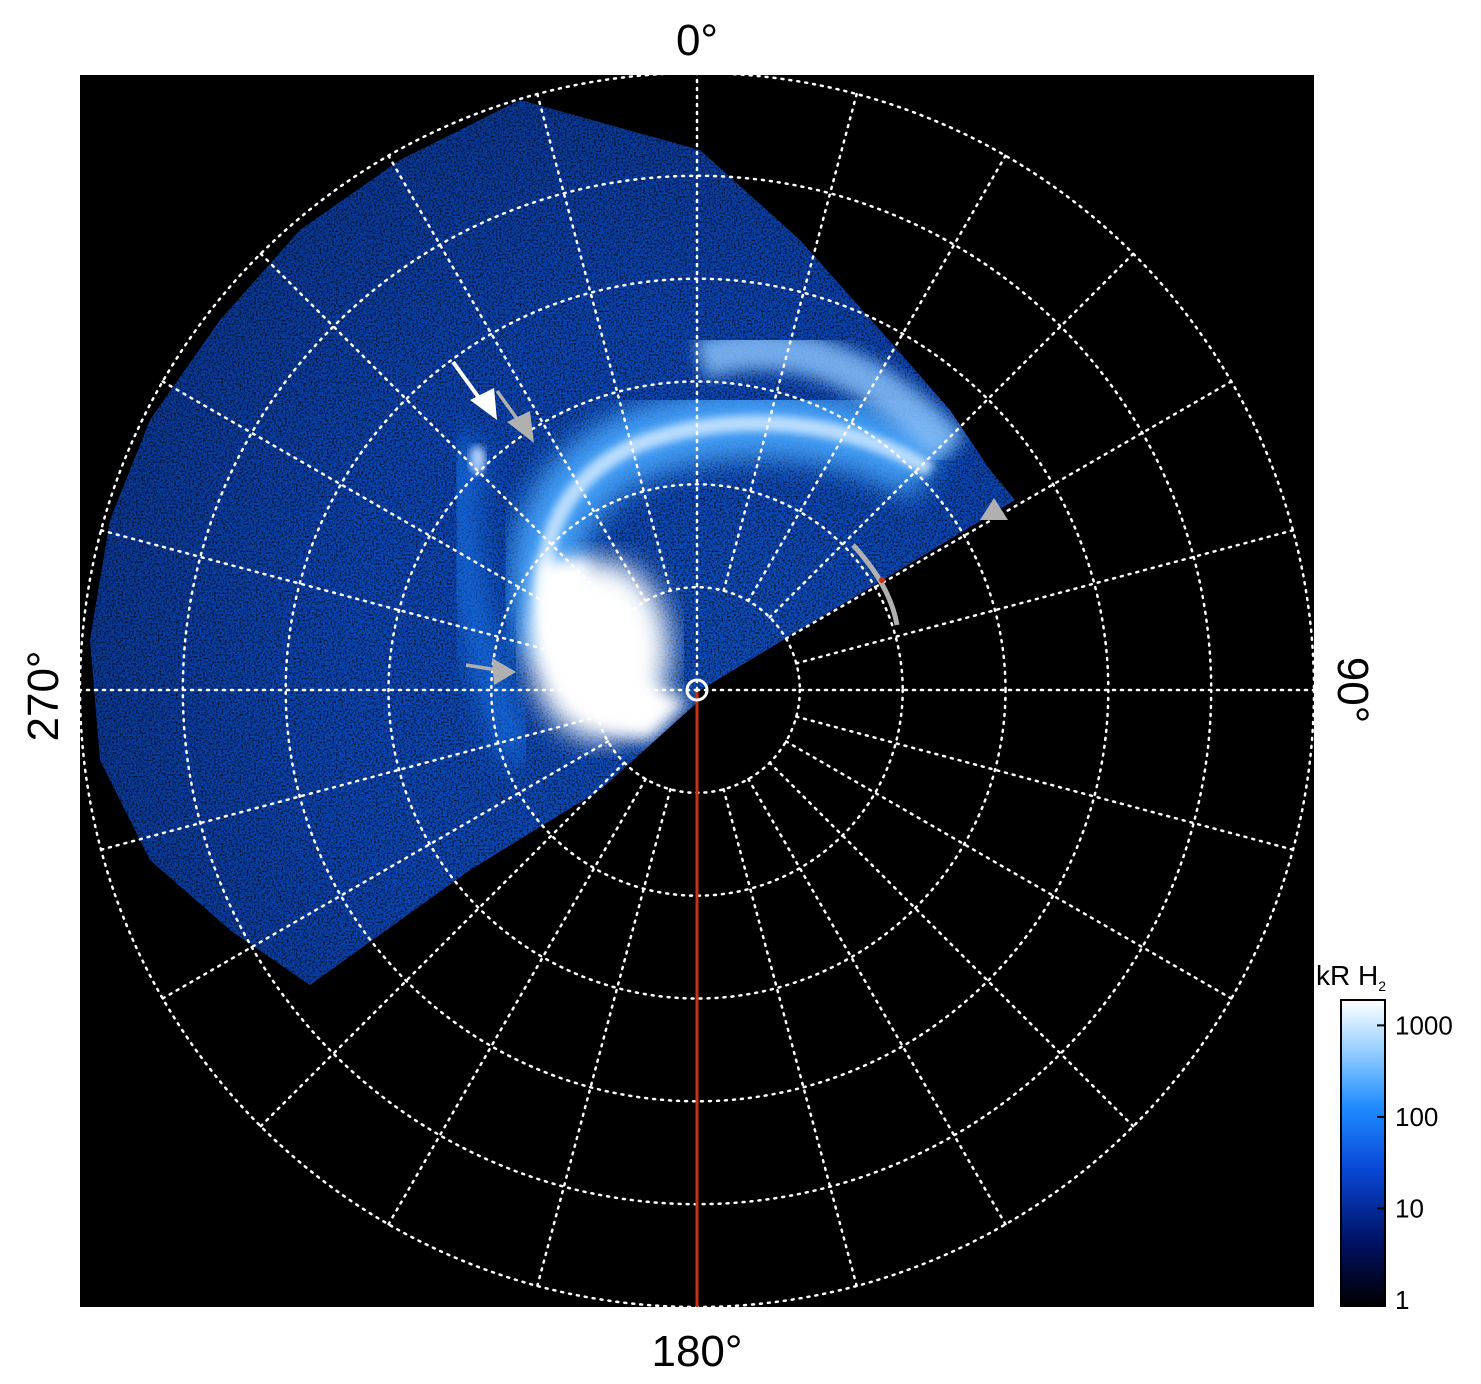 Image resolution: width=1481 pixels, height=1384 pixels. I want to click on annotation-arrow-white, so click(474, 390).